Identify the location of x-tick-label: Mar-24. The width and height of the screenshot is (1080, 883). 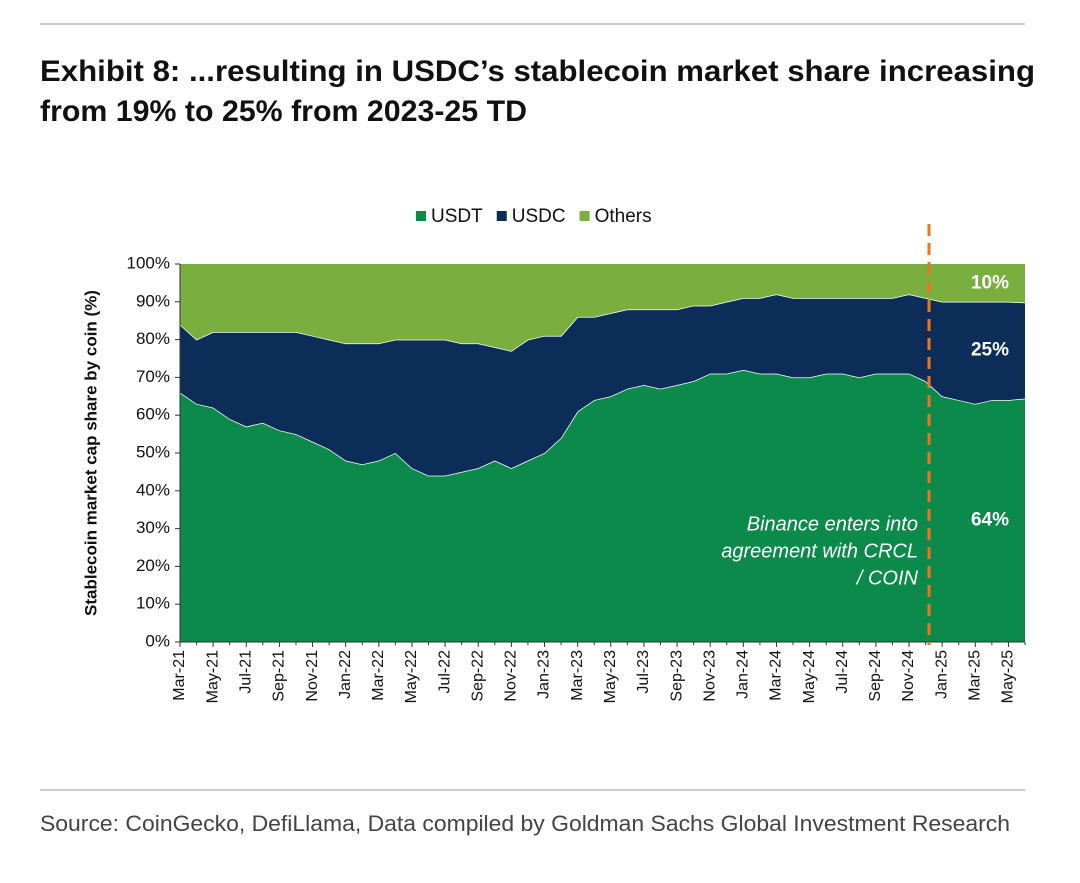
(776, 675).